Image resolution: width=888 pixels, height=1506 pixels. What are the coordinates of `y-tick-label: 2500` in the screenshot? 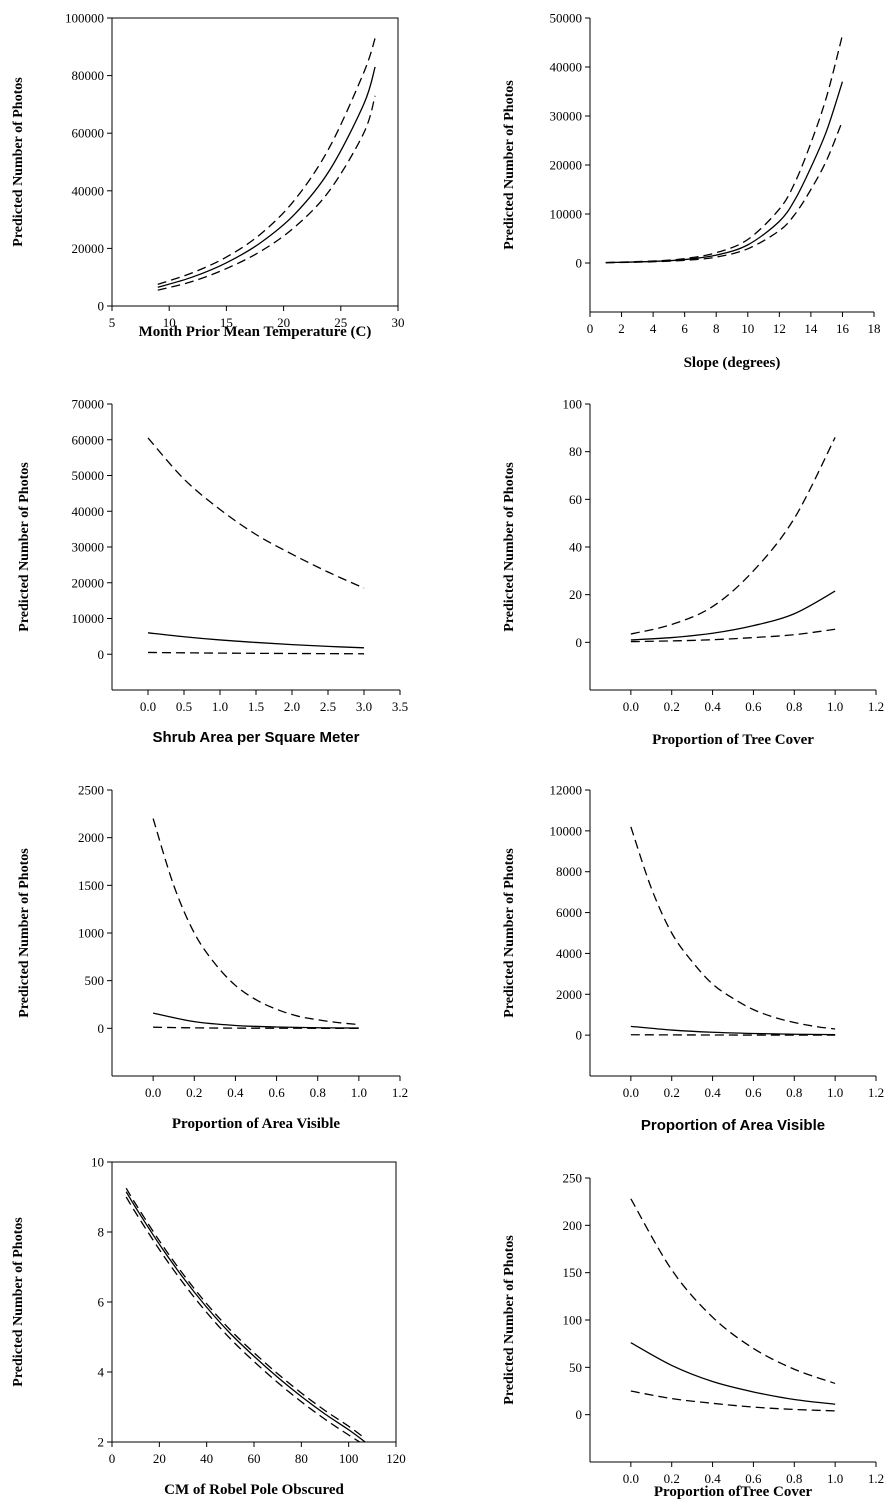 It's located at (91, 790).